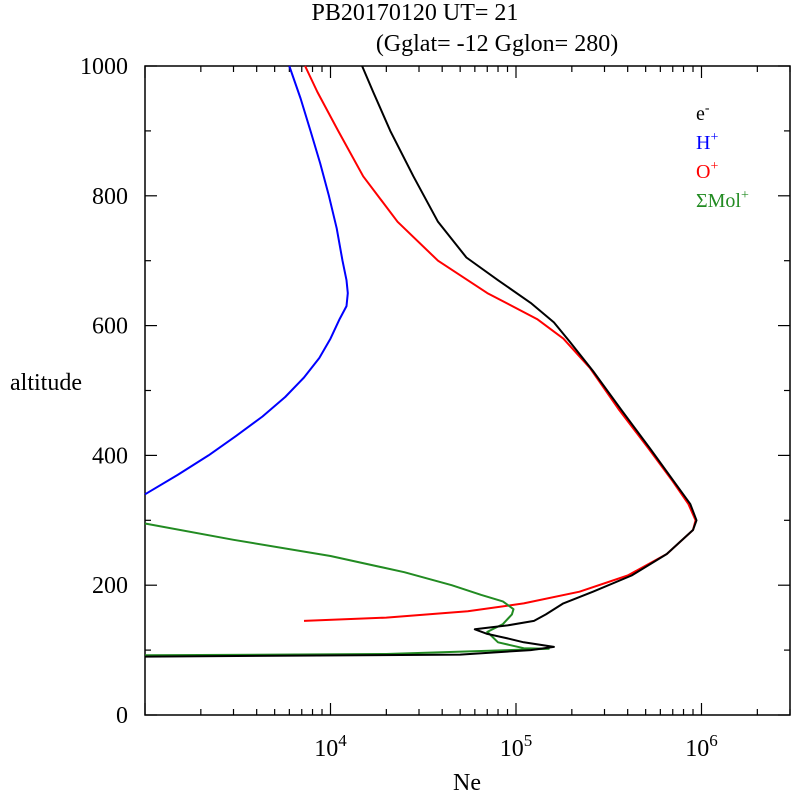  Describe the element at coordinates (703, 113) in the screenshot. I see `legend-entry: e-` at that location.